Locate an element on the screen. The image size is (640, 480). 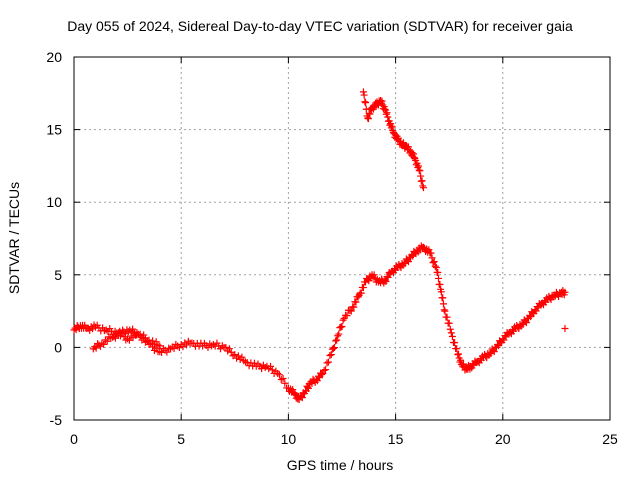
x-tick-label: 0 is located at coordinates (74, 439).